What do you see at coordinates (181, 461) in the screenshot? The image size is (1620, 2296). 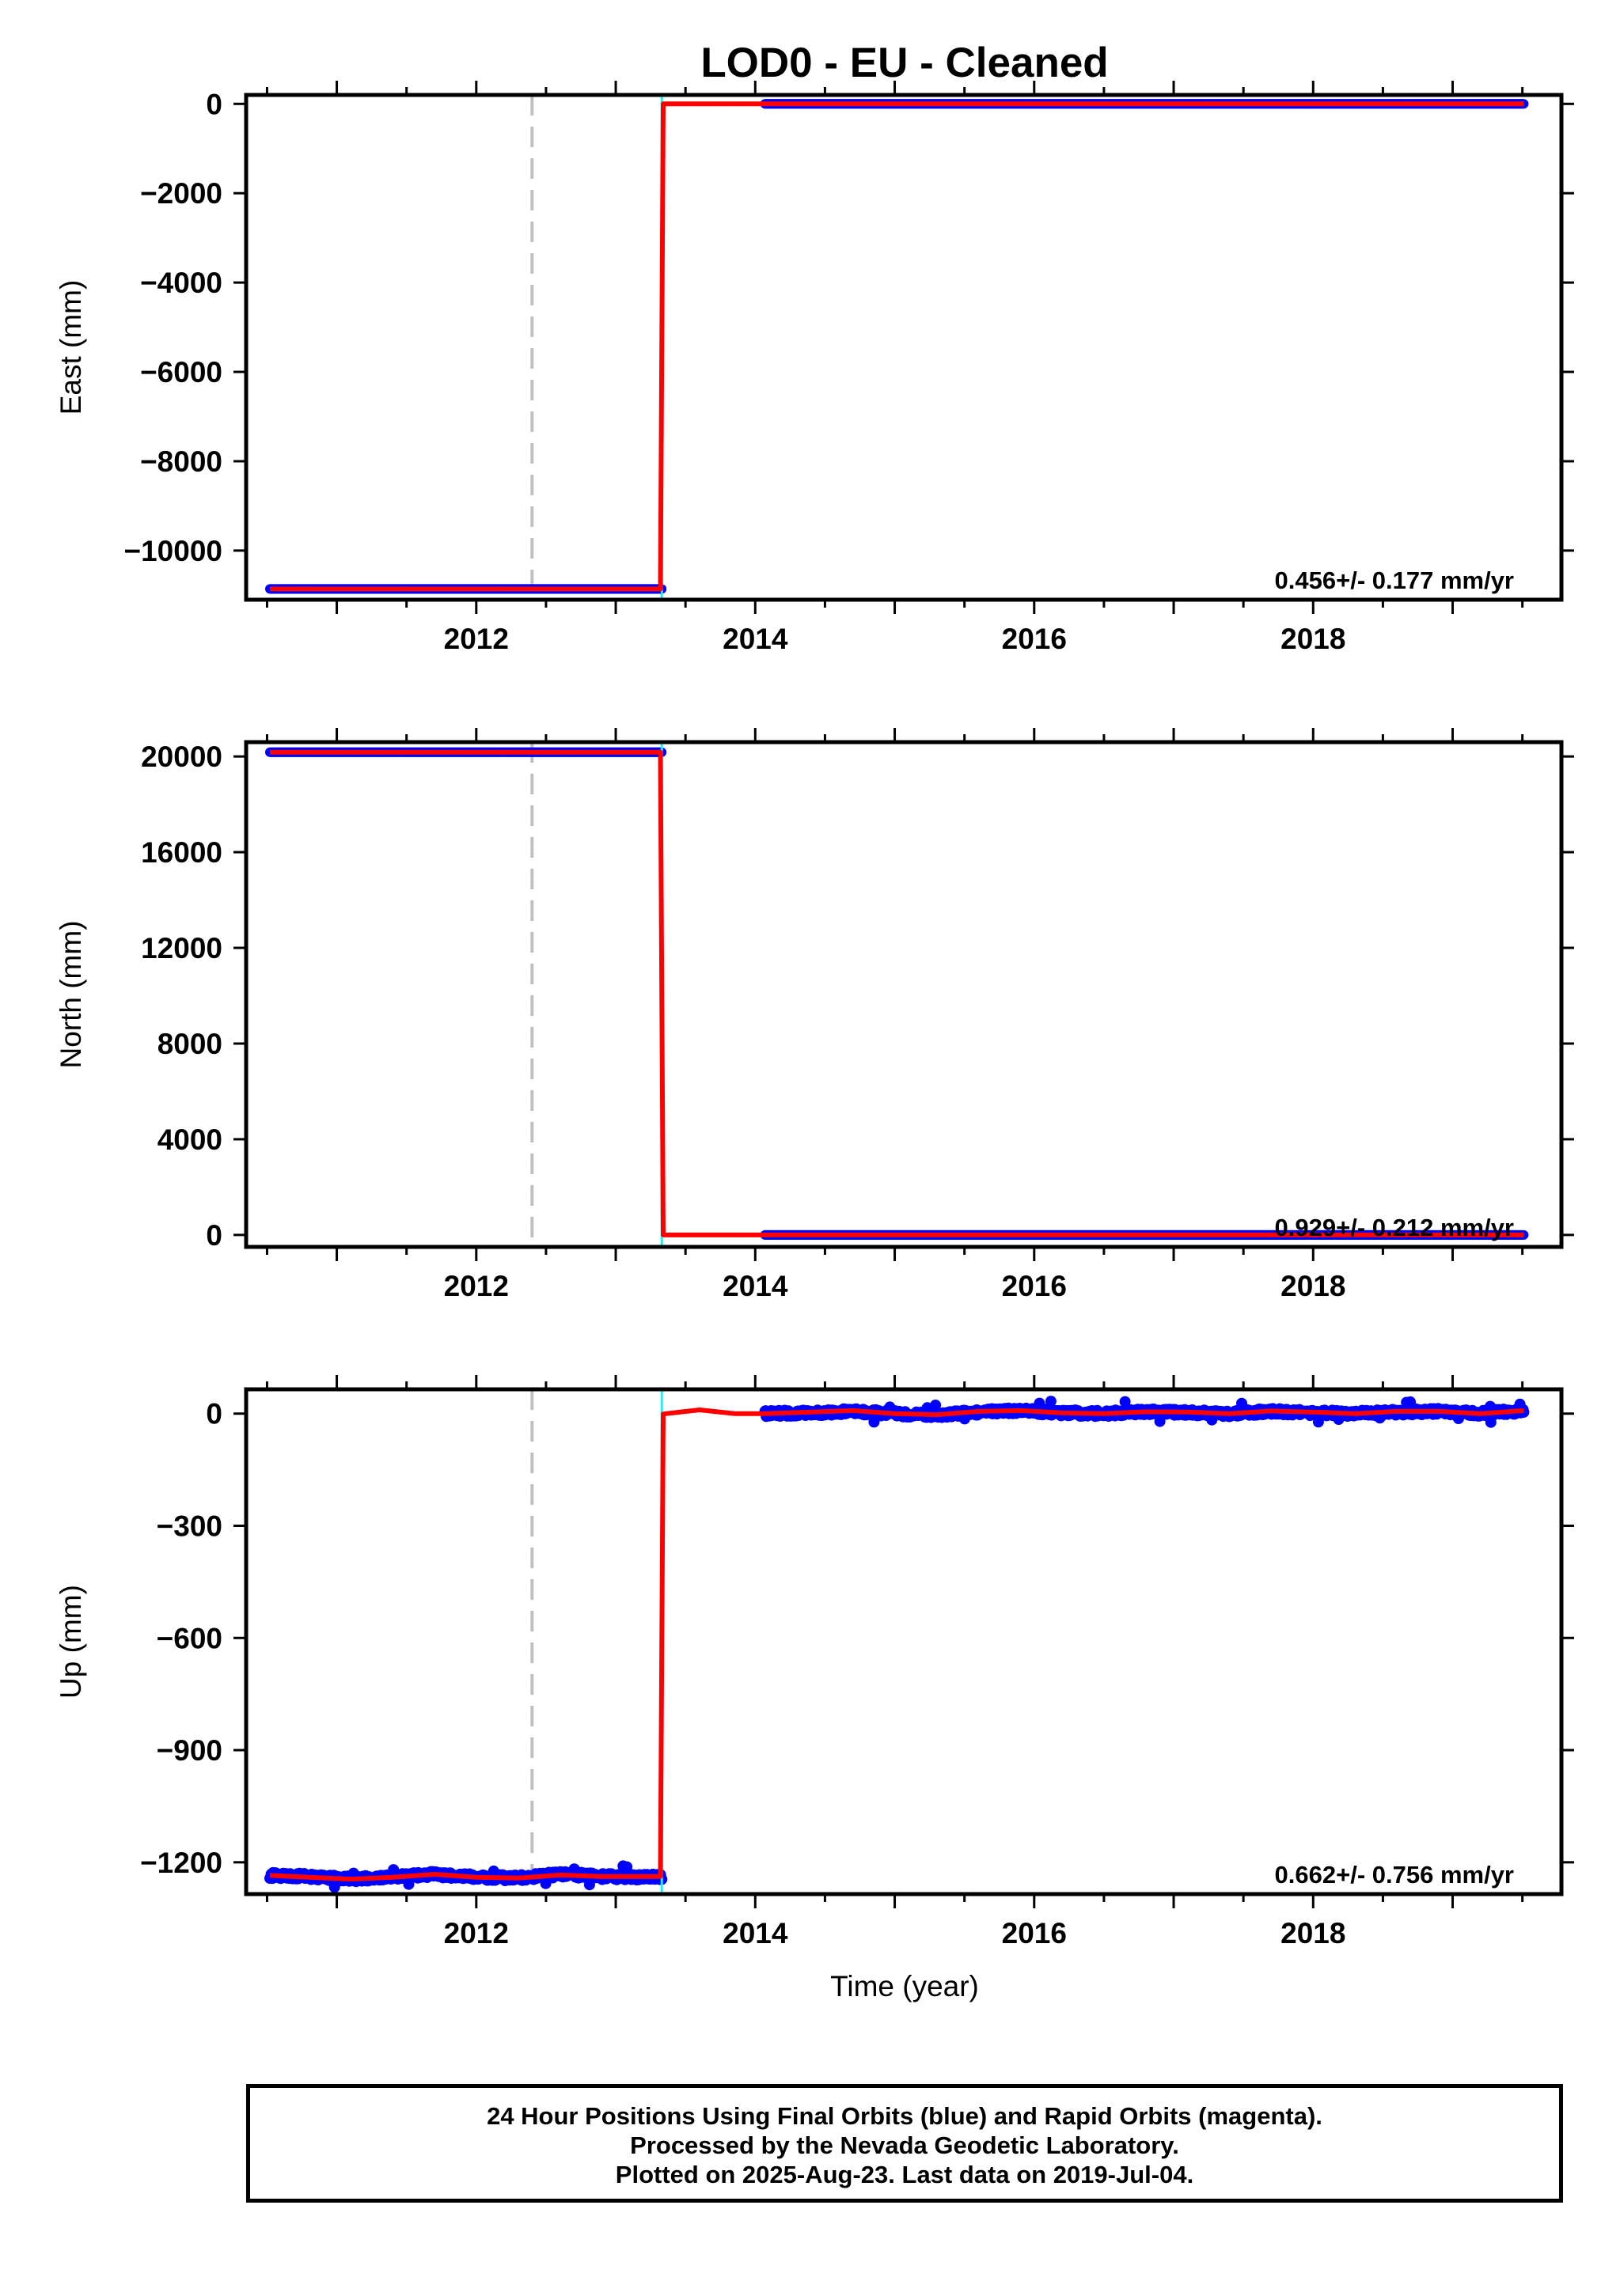 I see `y-tick-label: −8000` at bounding box center [181, 461].